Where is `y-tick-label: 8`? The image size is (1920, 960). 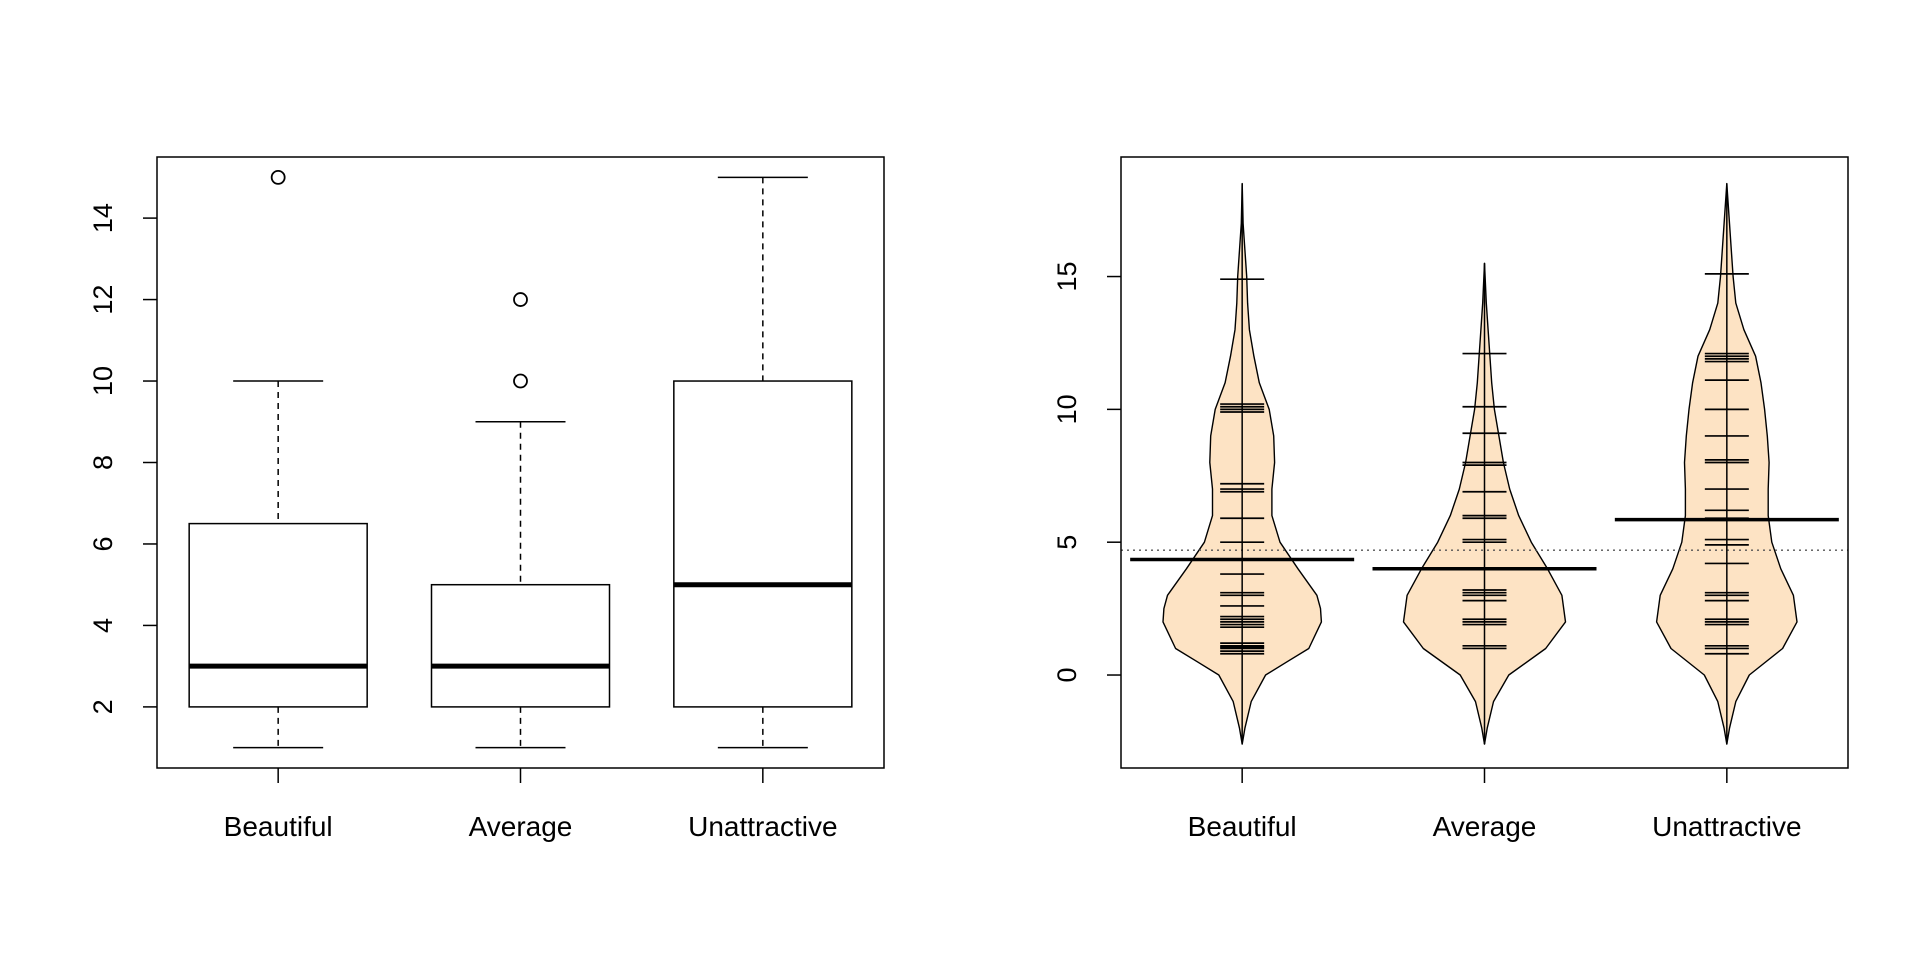
y-tick-label: 8 is located at coordinates (103, 462).